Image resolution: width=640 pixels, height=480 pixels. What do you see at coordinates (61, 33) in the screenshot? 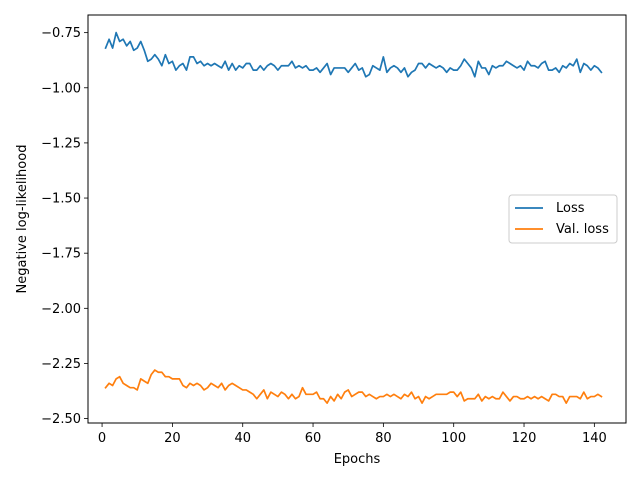
I see `y-tick-label: −0.75` at bounding box center [61, 33].